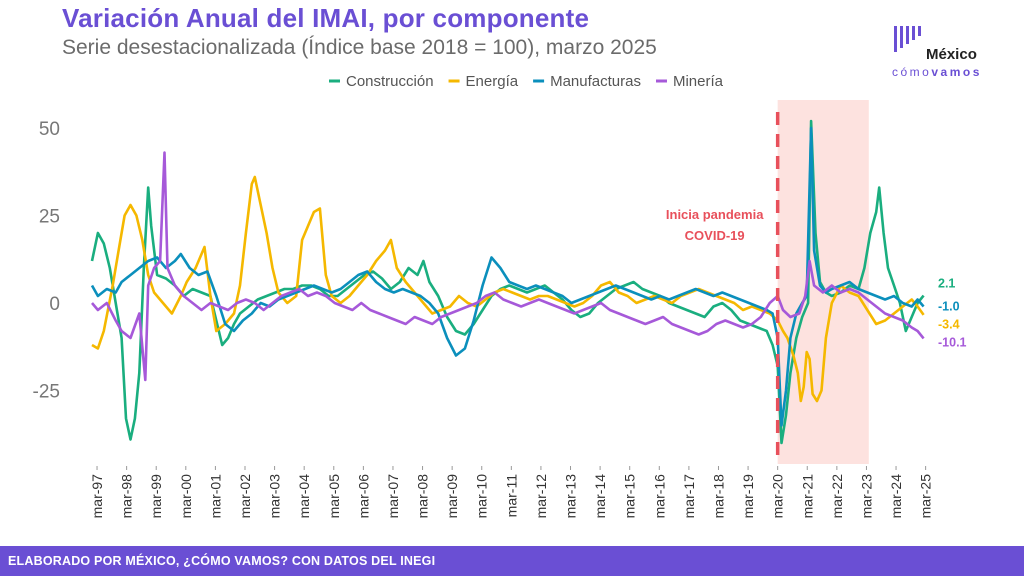  Describe the element at coordinates (393, 496) in the screenshot. I see `x-tick-label: mar-07` at that location.